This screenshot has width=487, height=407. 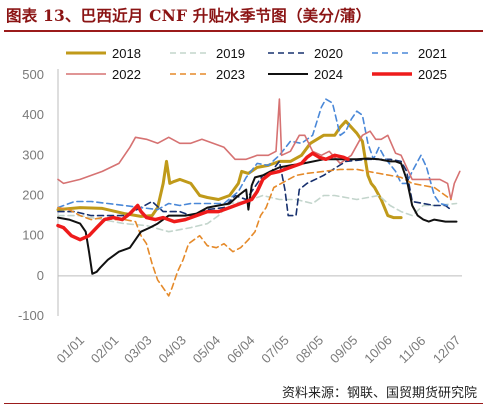 What do you see at coordinates (126, 53) in the screenshot?
I see `legend-label-2018: 2018` at bounding box center [126, 53].